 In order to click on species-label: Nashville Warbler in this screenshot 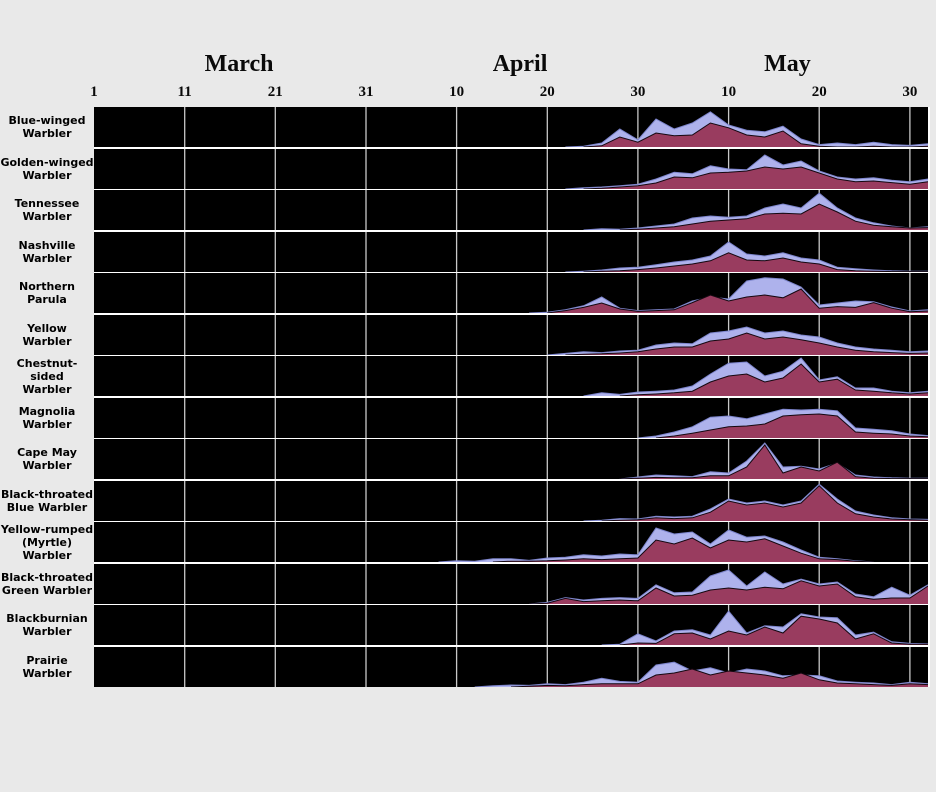, I will do `click(47, 252)`.